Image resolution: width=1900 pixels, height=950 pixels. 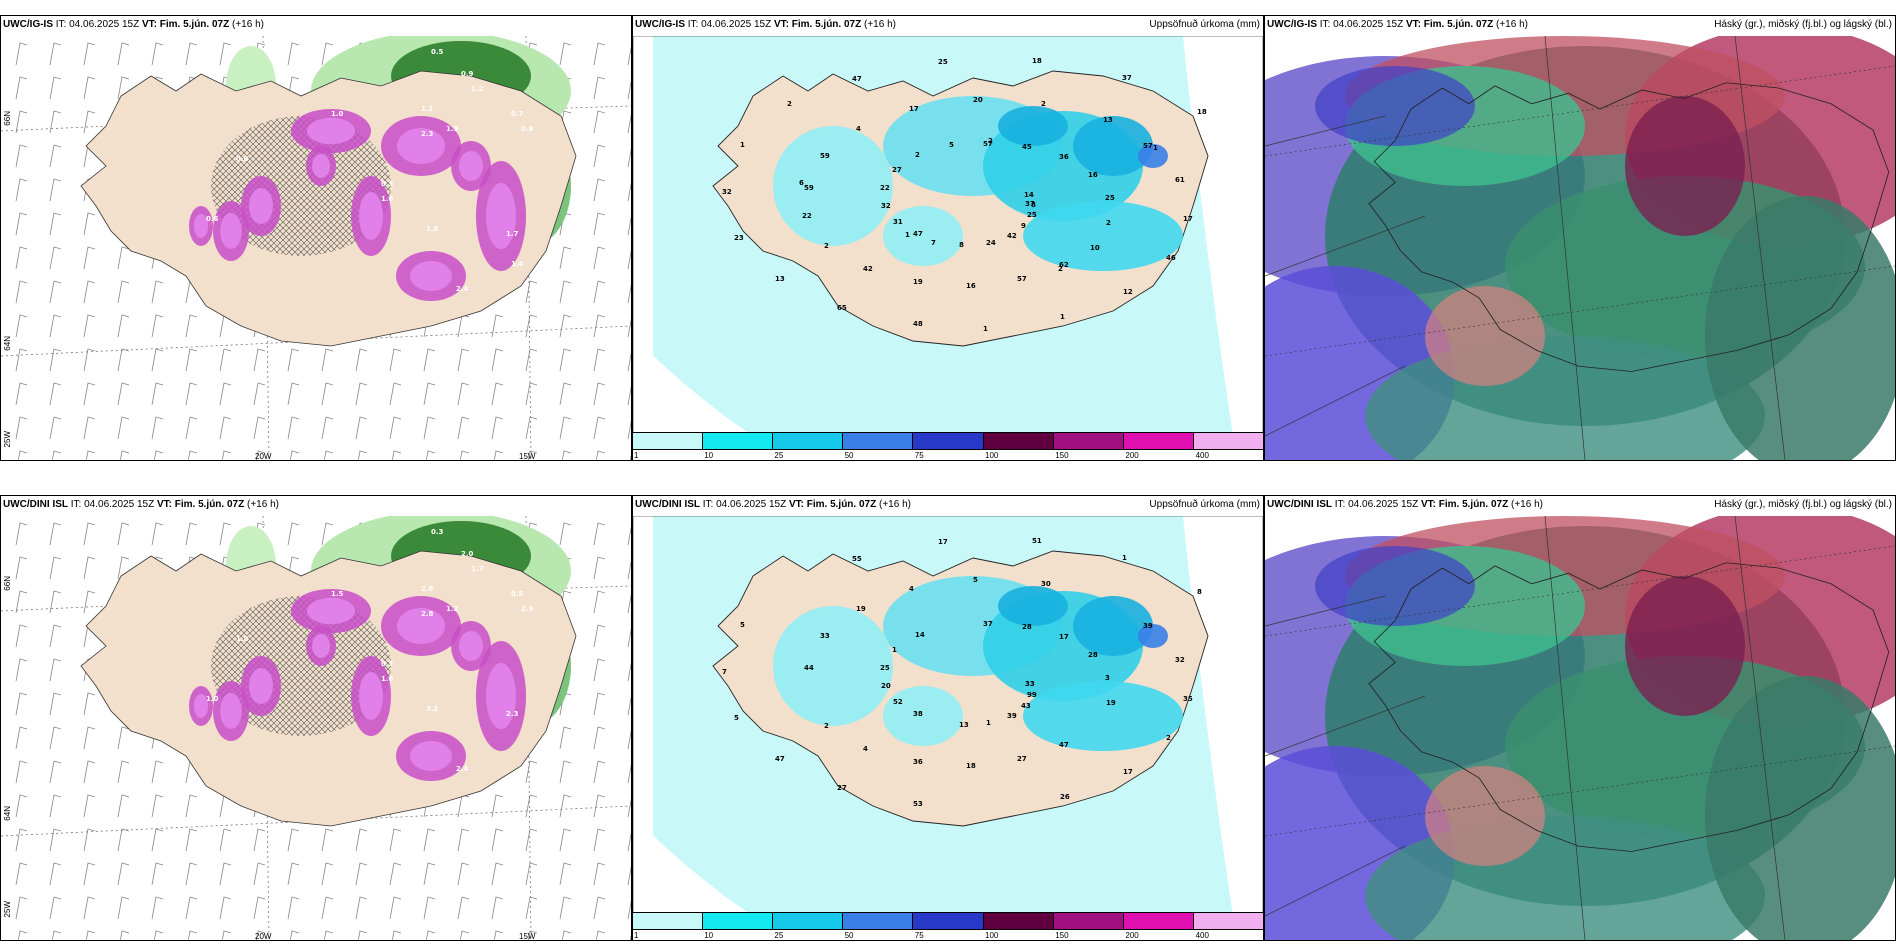 I want to click on precip-value: 45, so click(x=1027, y=147).